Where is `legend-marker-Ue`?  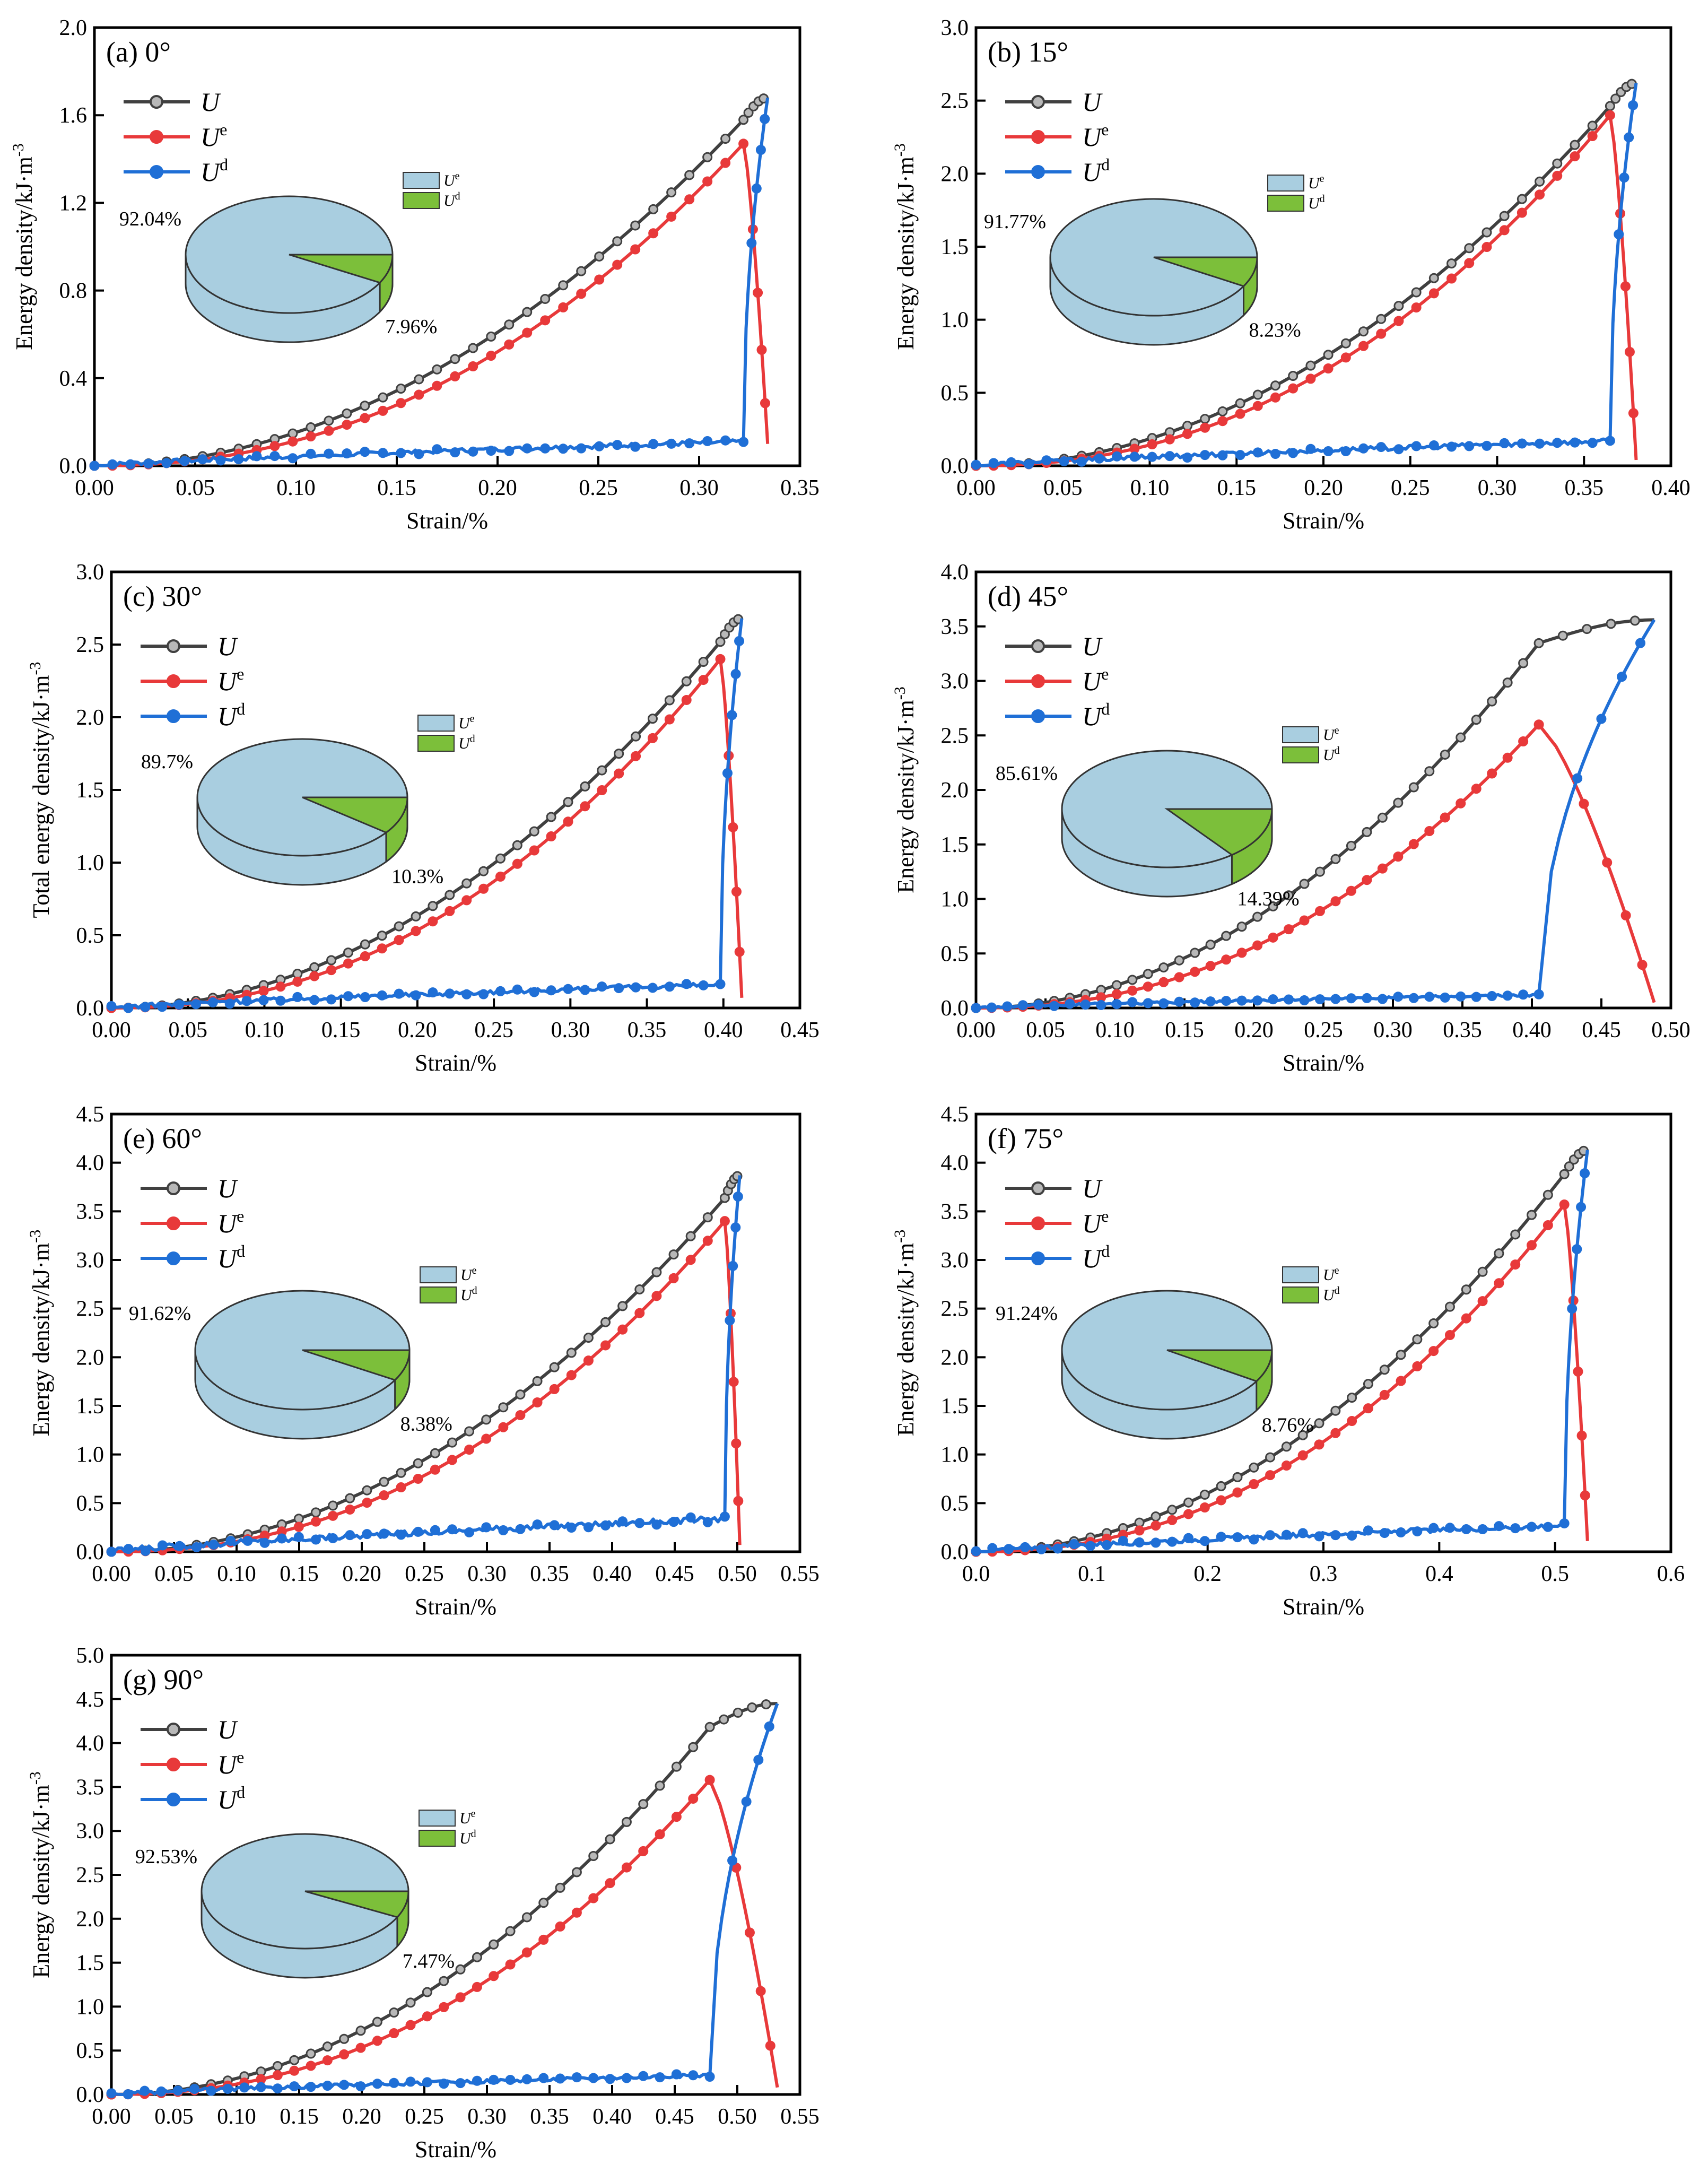
legend-marker-Ue is located at coordinates (174, 1223).